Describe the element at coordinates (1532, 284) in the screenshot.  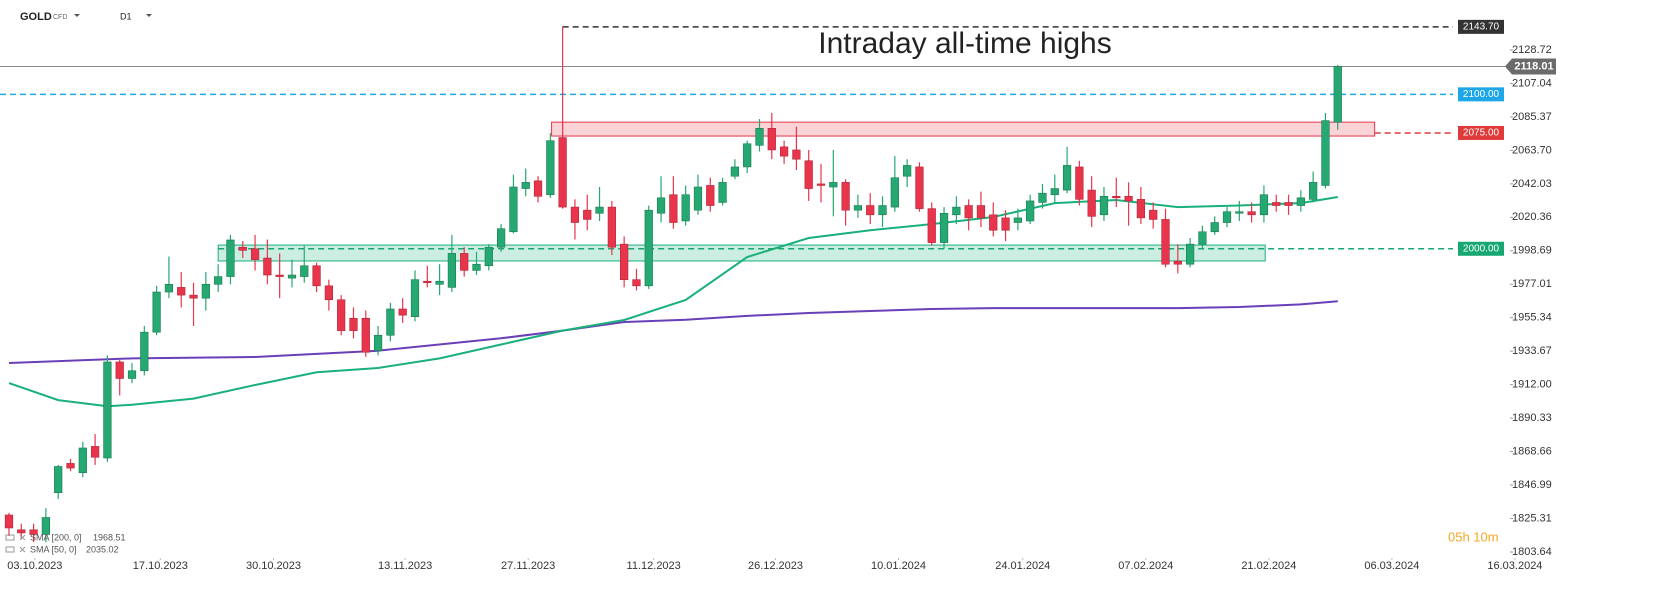
I see `y-tick-label: 1977.01` at that location.